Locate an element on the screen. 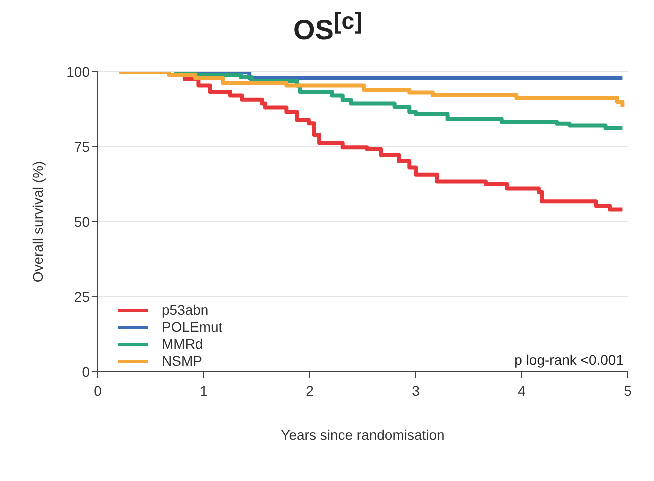  legend-label: POLEmut is located at coordinates (192, 327).